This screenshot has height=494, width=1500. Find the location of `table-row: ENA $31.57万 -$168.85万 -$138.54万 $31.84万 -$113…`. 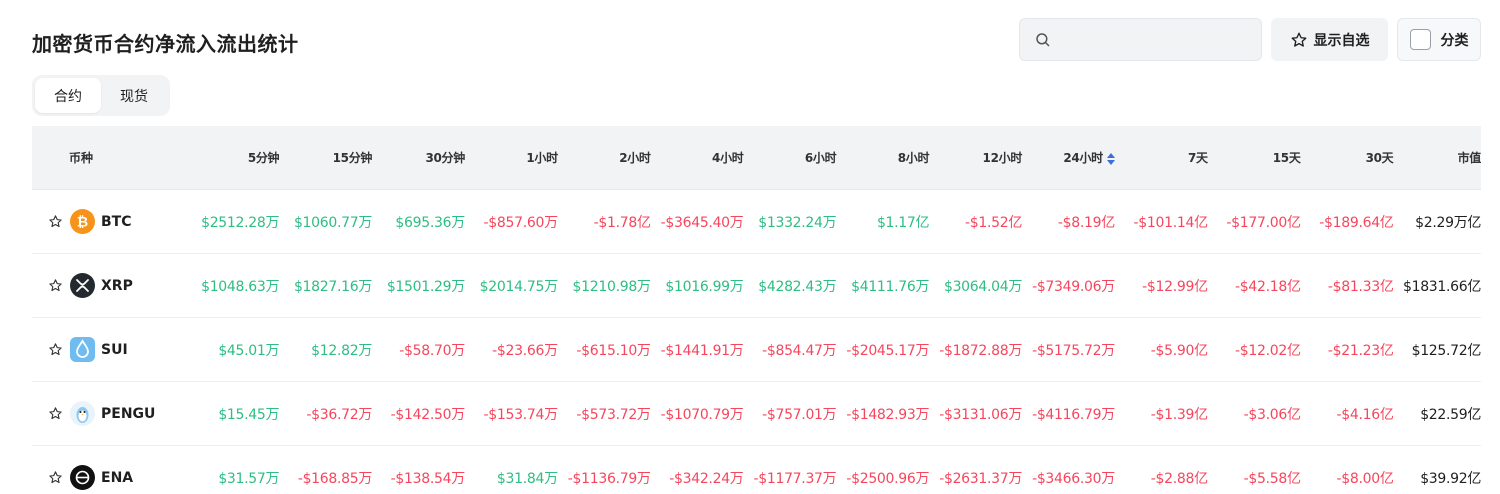

table-row: ENA $31.57万 -$168.85万 -$138.54万 $31.84万 -$113… is located at coordinates (756, 470).